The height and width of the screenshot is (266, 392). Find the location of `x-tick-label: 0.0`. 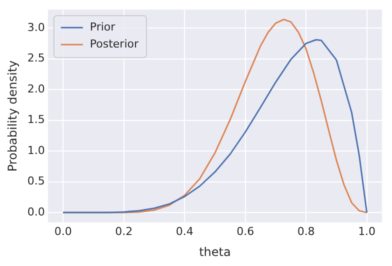

x-tick-label: 0.0 is located at coordinates (63, 231).